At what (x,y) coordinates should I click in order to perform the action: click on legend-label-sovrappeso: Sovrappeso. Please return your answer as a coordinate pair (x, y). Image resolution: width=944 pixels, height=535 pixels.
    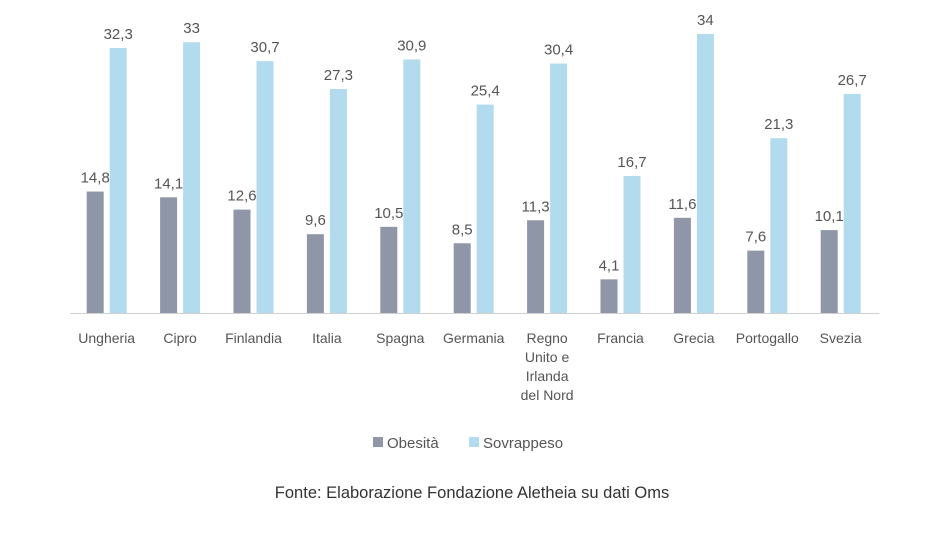
    Looking at the image, I should click on (523, 443).